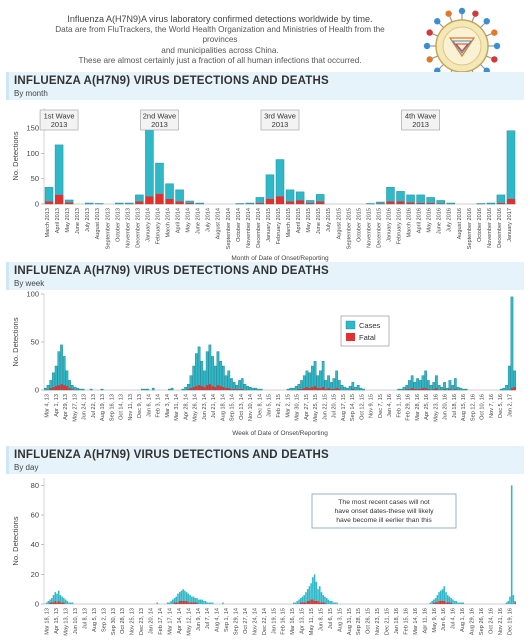  Describe the element at coordinates (32, 294) in the screenshot. I see `y-tick-label: 100` at that location.